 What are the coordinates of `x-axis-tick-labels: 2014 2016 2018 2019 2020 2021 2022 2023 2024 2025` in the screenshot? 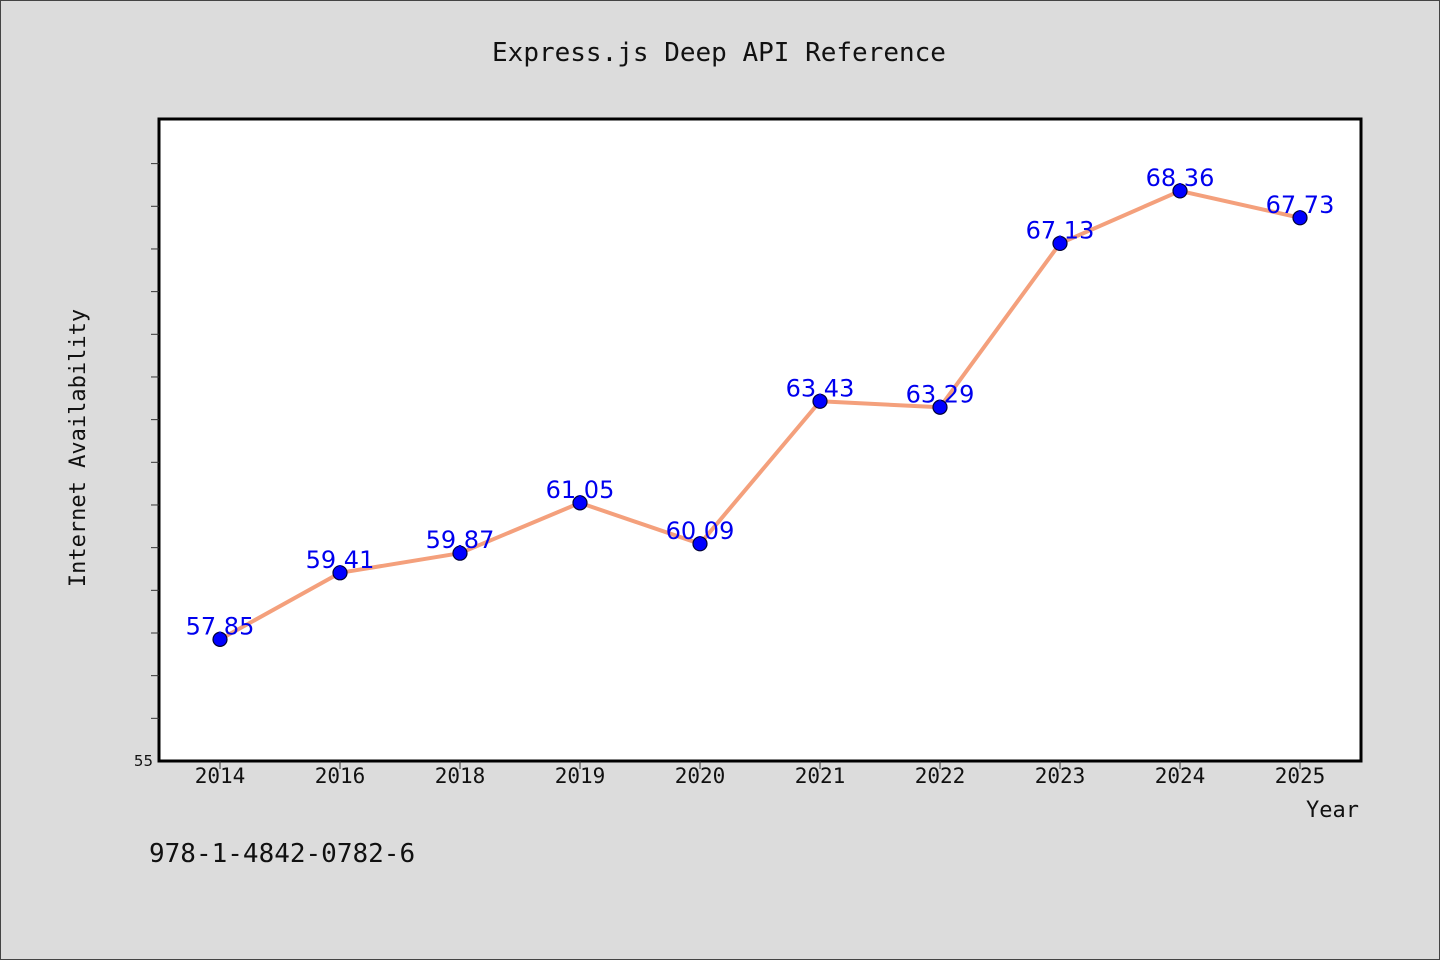 It's located at (760, 776).